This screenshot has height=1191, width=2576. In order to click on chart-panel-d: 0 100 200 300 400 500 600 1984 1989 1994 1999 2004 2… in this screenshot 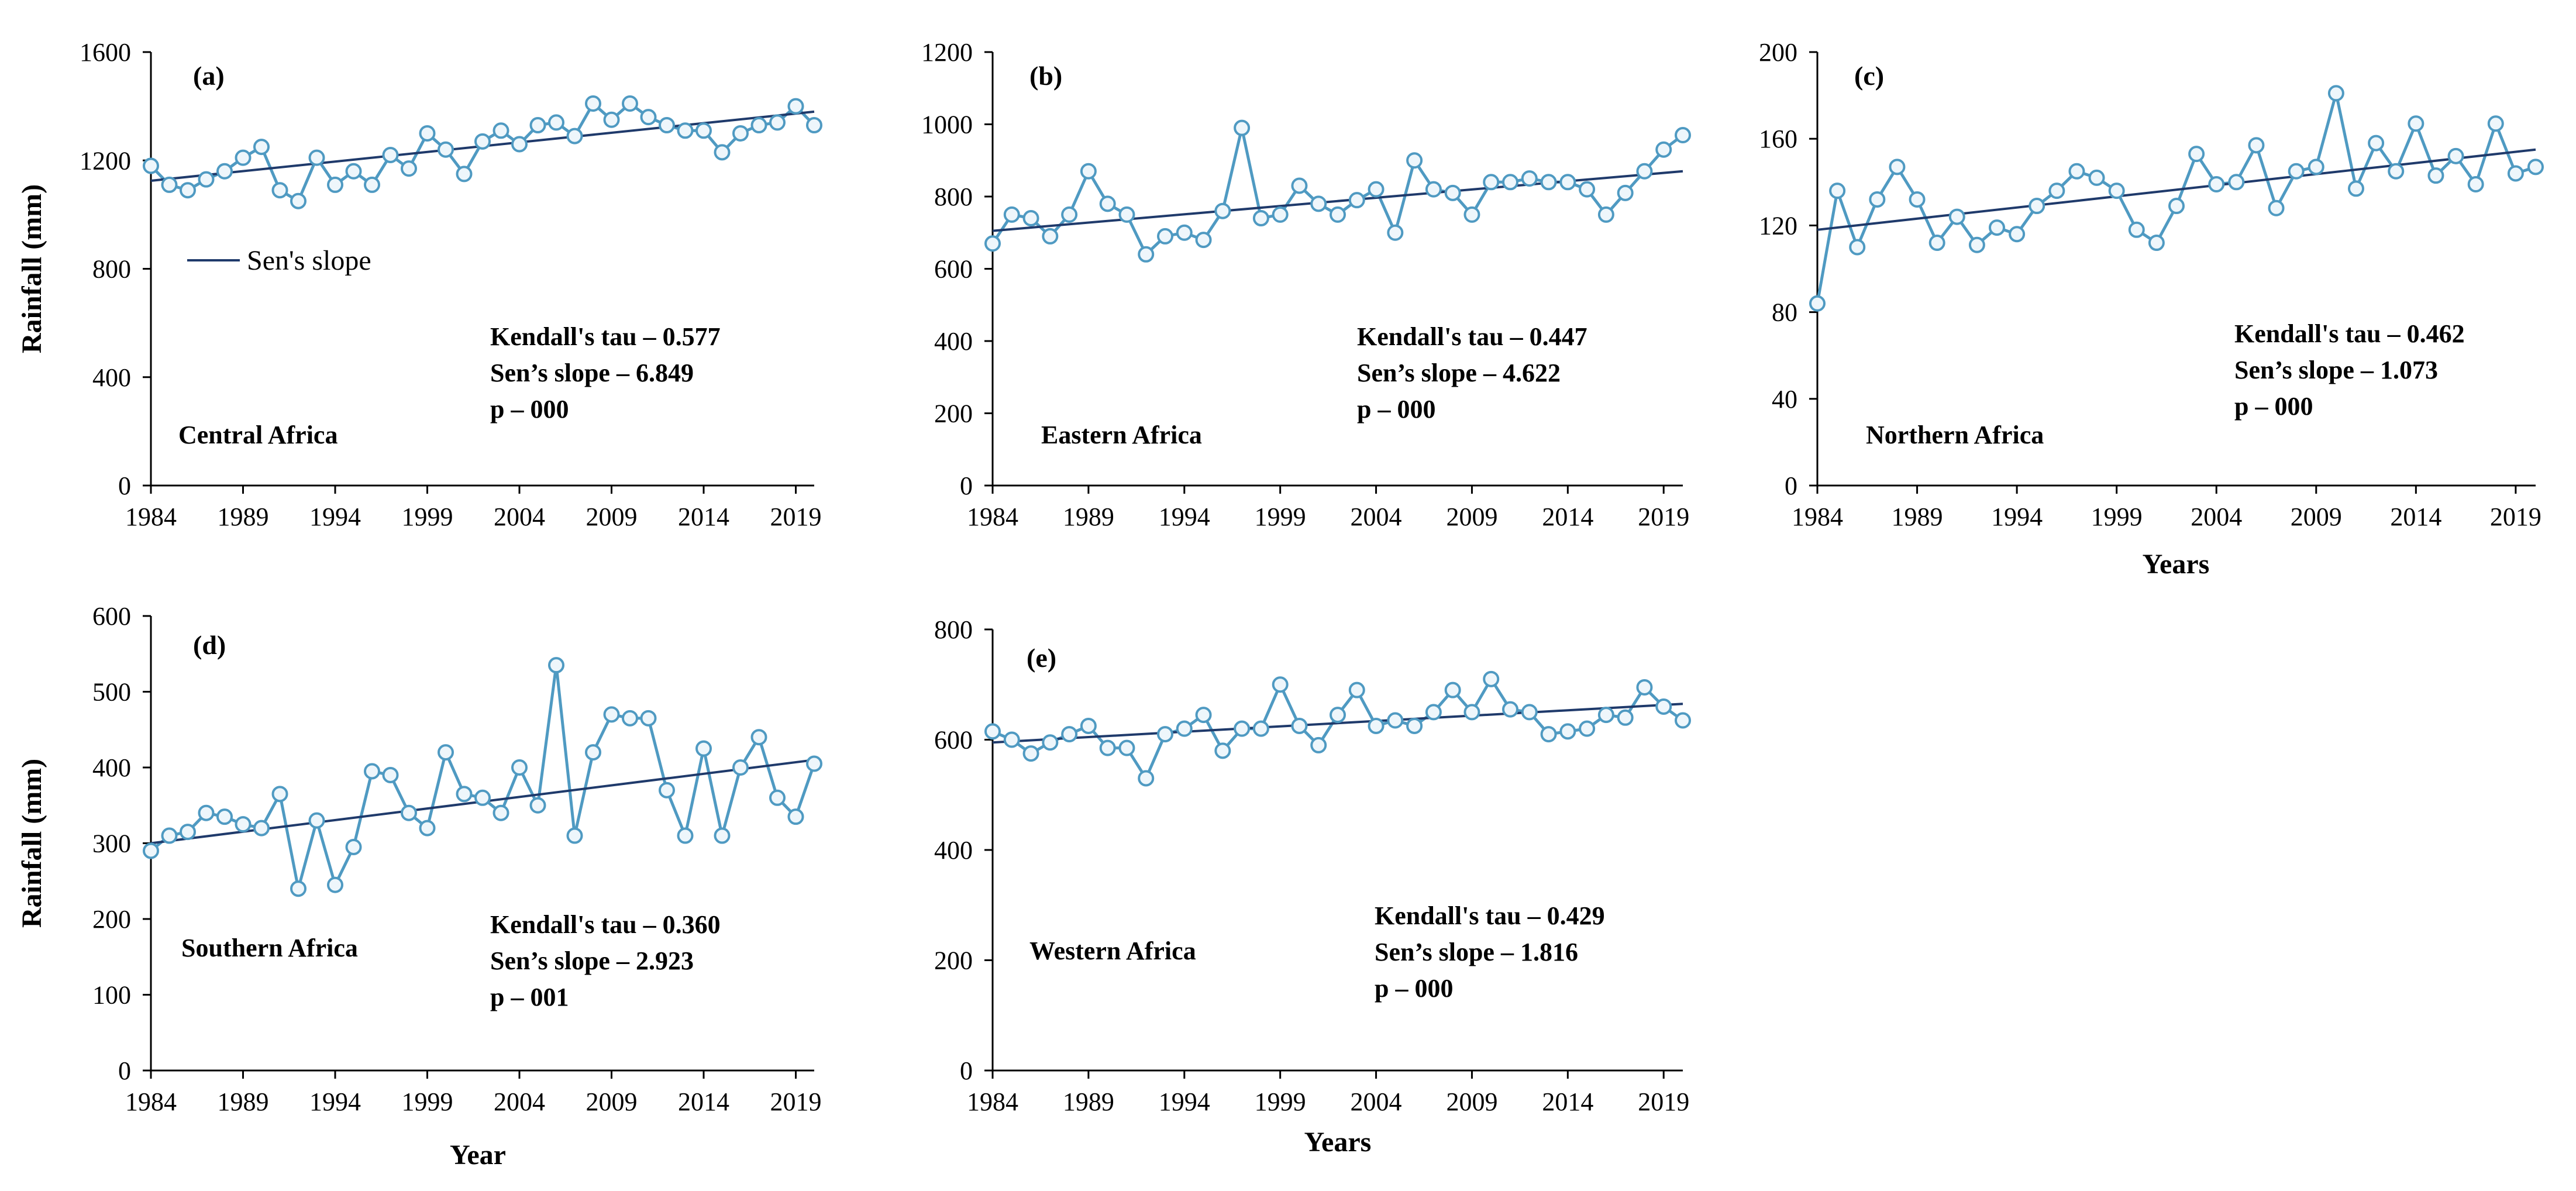, I will do `click(419, 887)`.